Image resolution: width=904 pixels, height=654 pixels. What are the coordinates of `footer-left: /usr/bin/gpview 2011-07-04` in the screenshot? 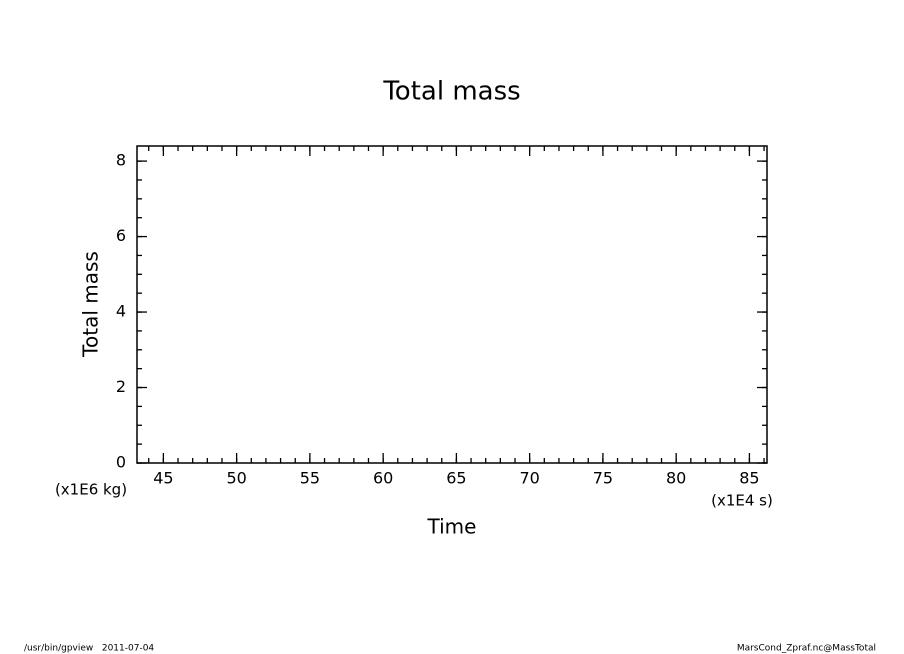 It's located at (89, 649).